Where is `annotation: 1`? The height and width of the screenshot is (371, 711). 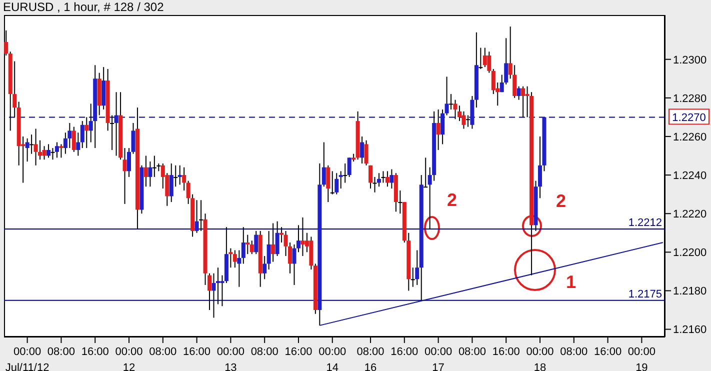
annotation: 1 is located at coordinates (571, 282).